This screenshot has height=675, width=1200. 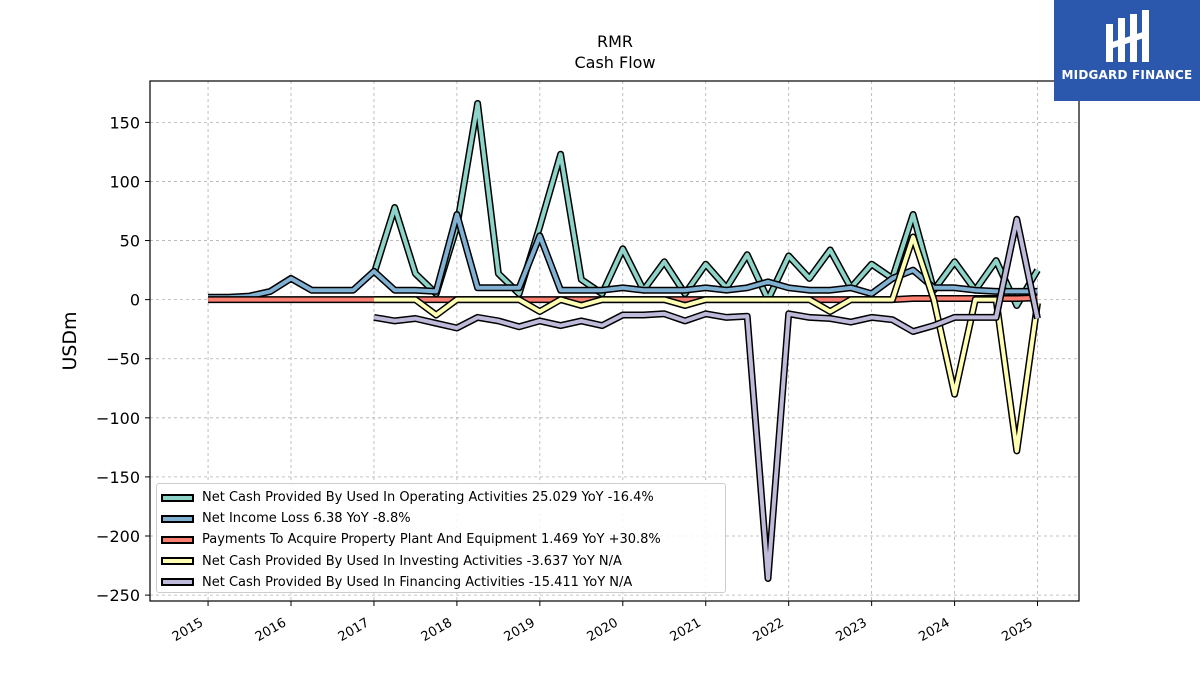 What do you see at coordinates (354, 630) in the screenshot?
I see `x-tick-label: 2017` at bounding box center [354, 630].